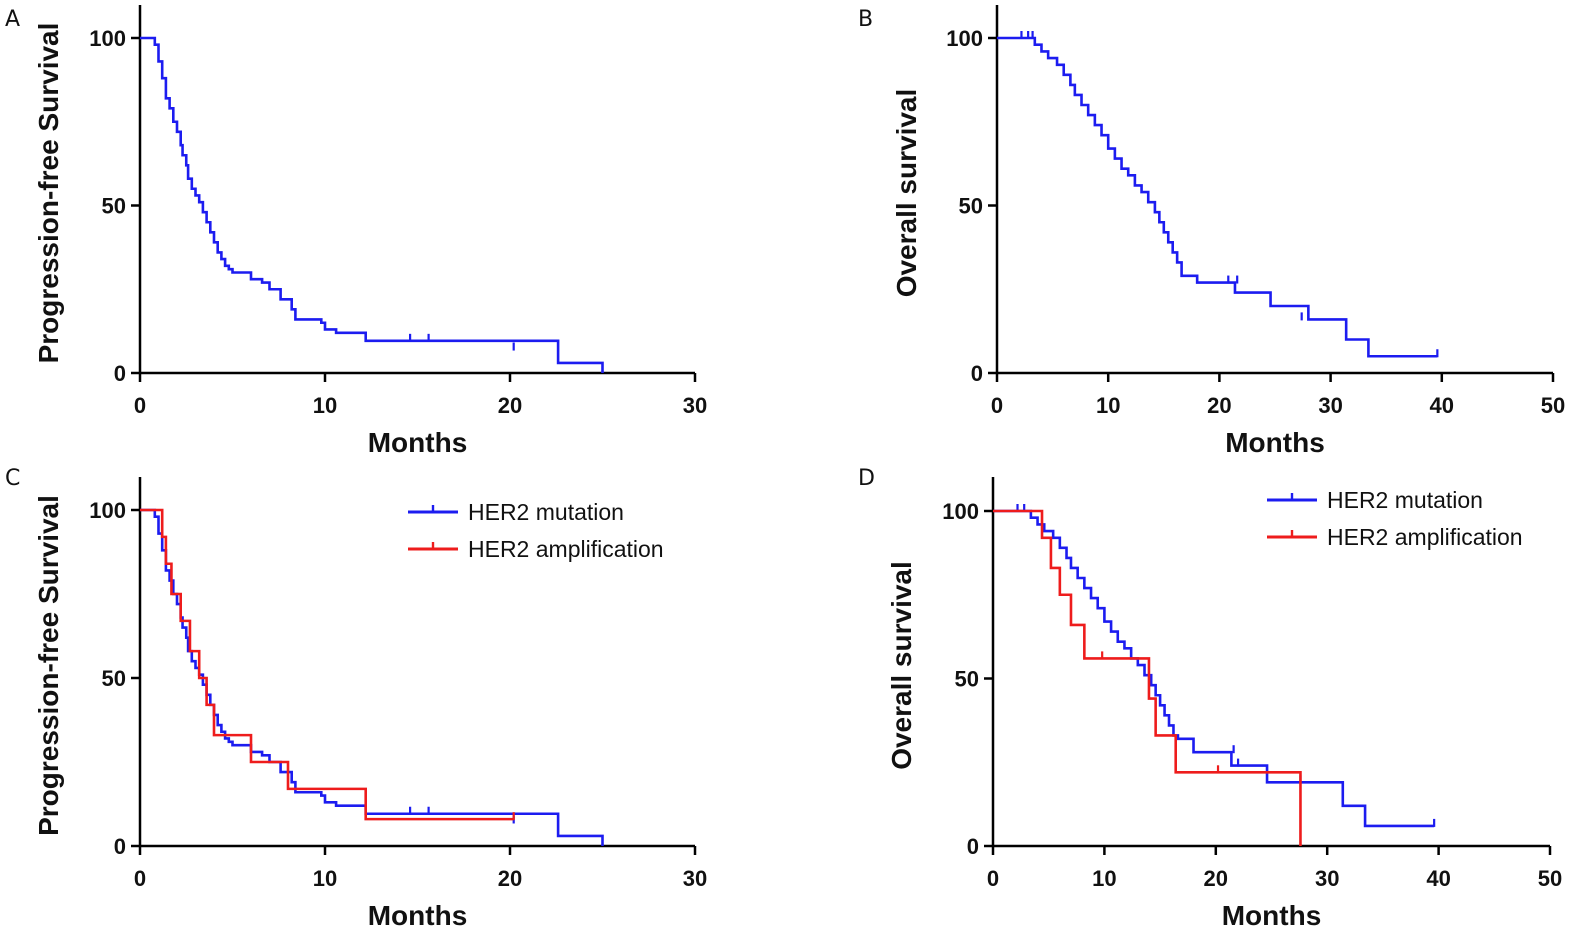  I want to click on panel-letter: D, so click(866, 478).